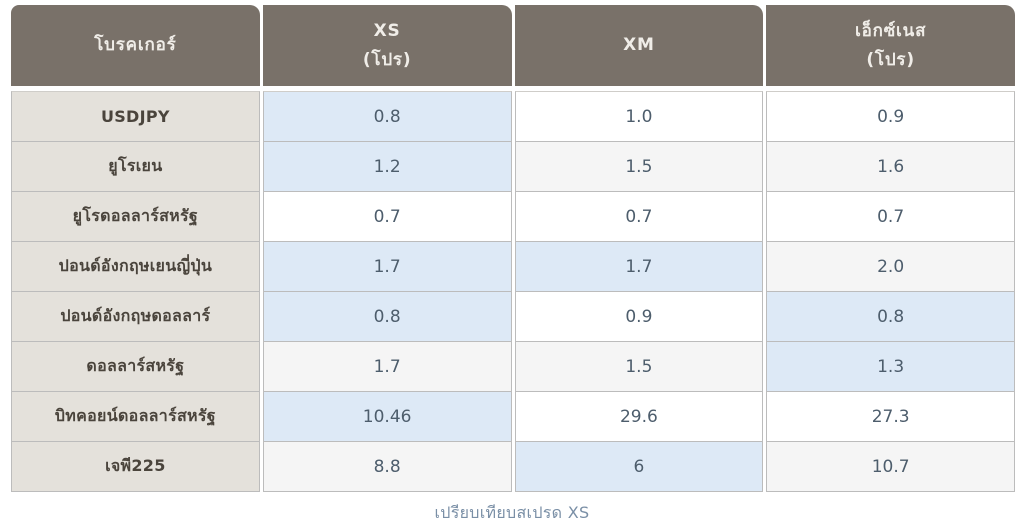 Image resolution: width=1024 pixels, height=524 pixels. Describe the element at coordinates (135, 317) in the screenshot. I see `broker-cell: ปอนด์อังกฤษดอลลาร์` at that location.